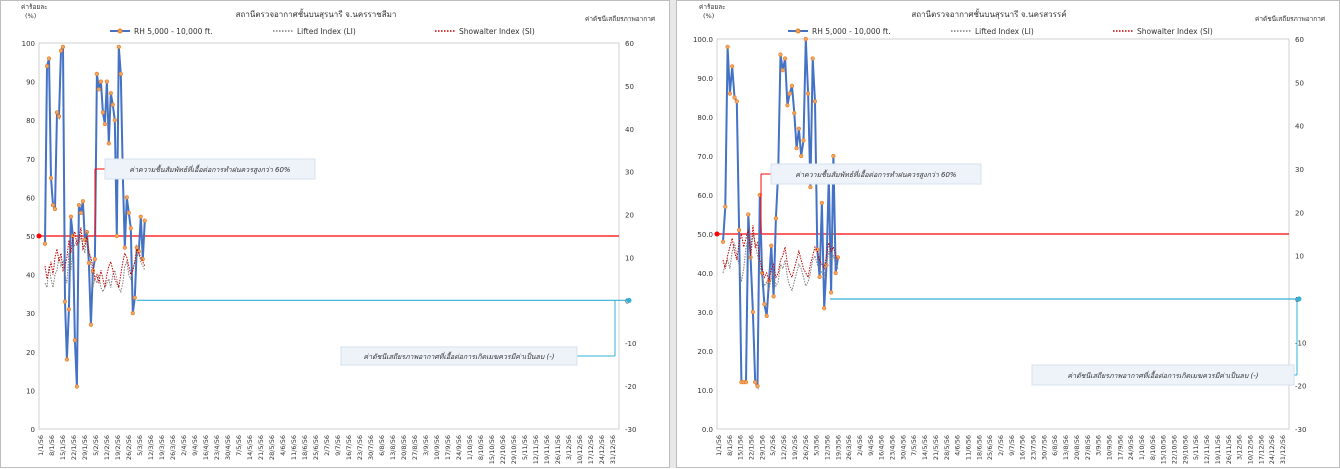 The image size is (1340, 469). What do you see at coordinates (838, 447) in the screenshot?
I see `x-tick-label: 19/3/56` at bounding box center [838, 447].